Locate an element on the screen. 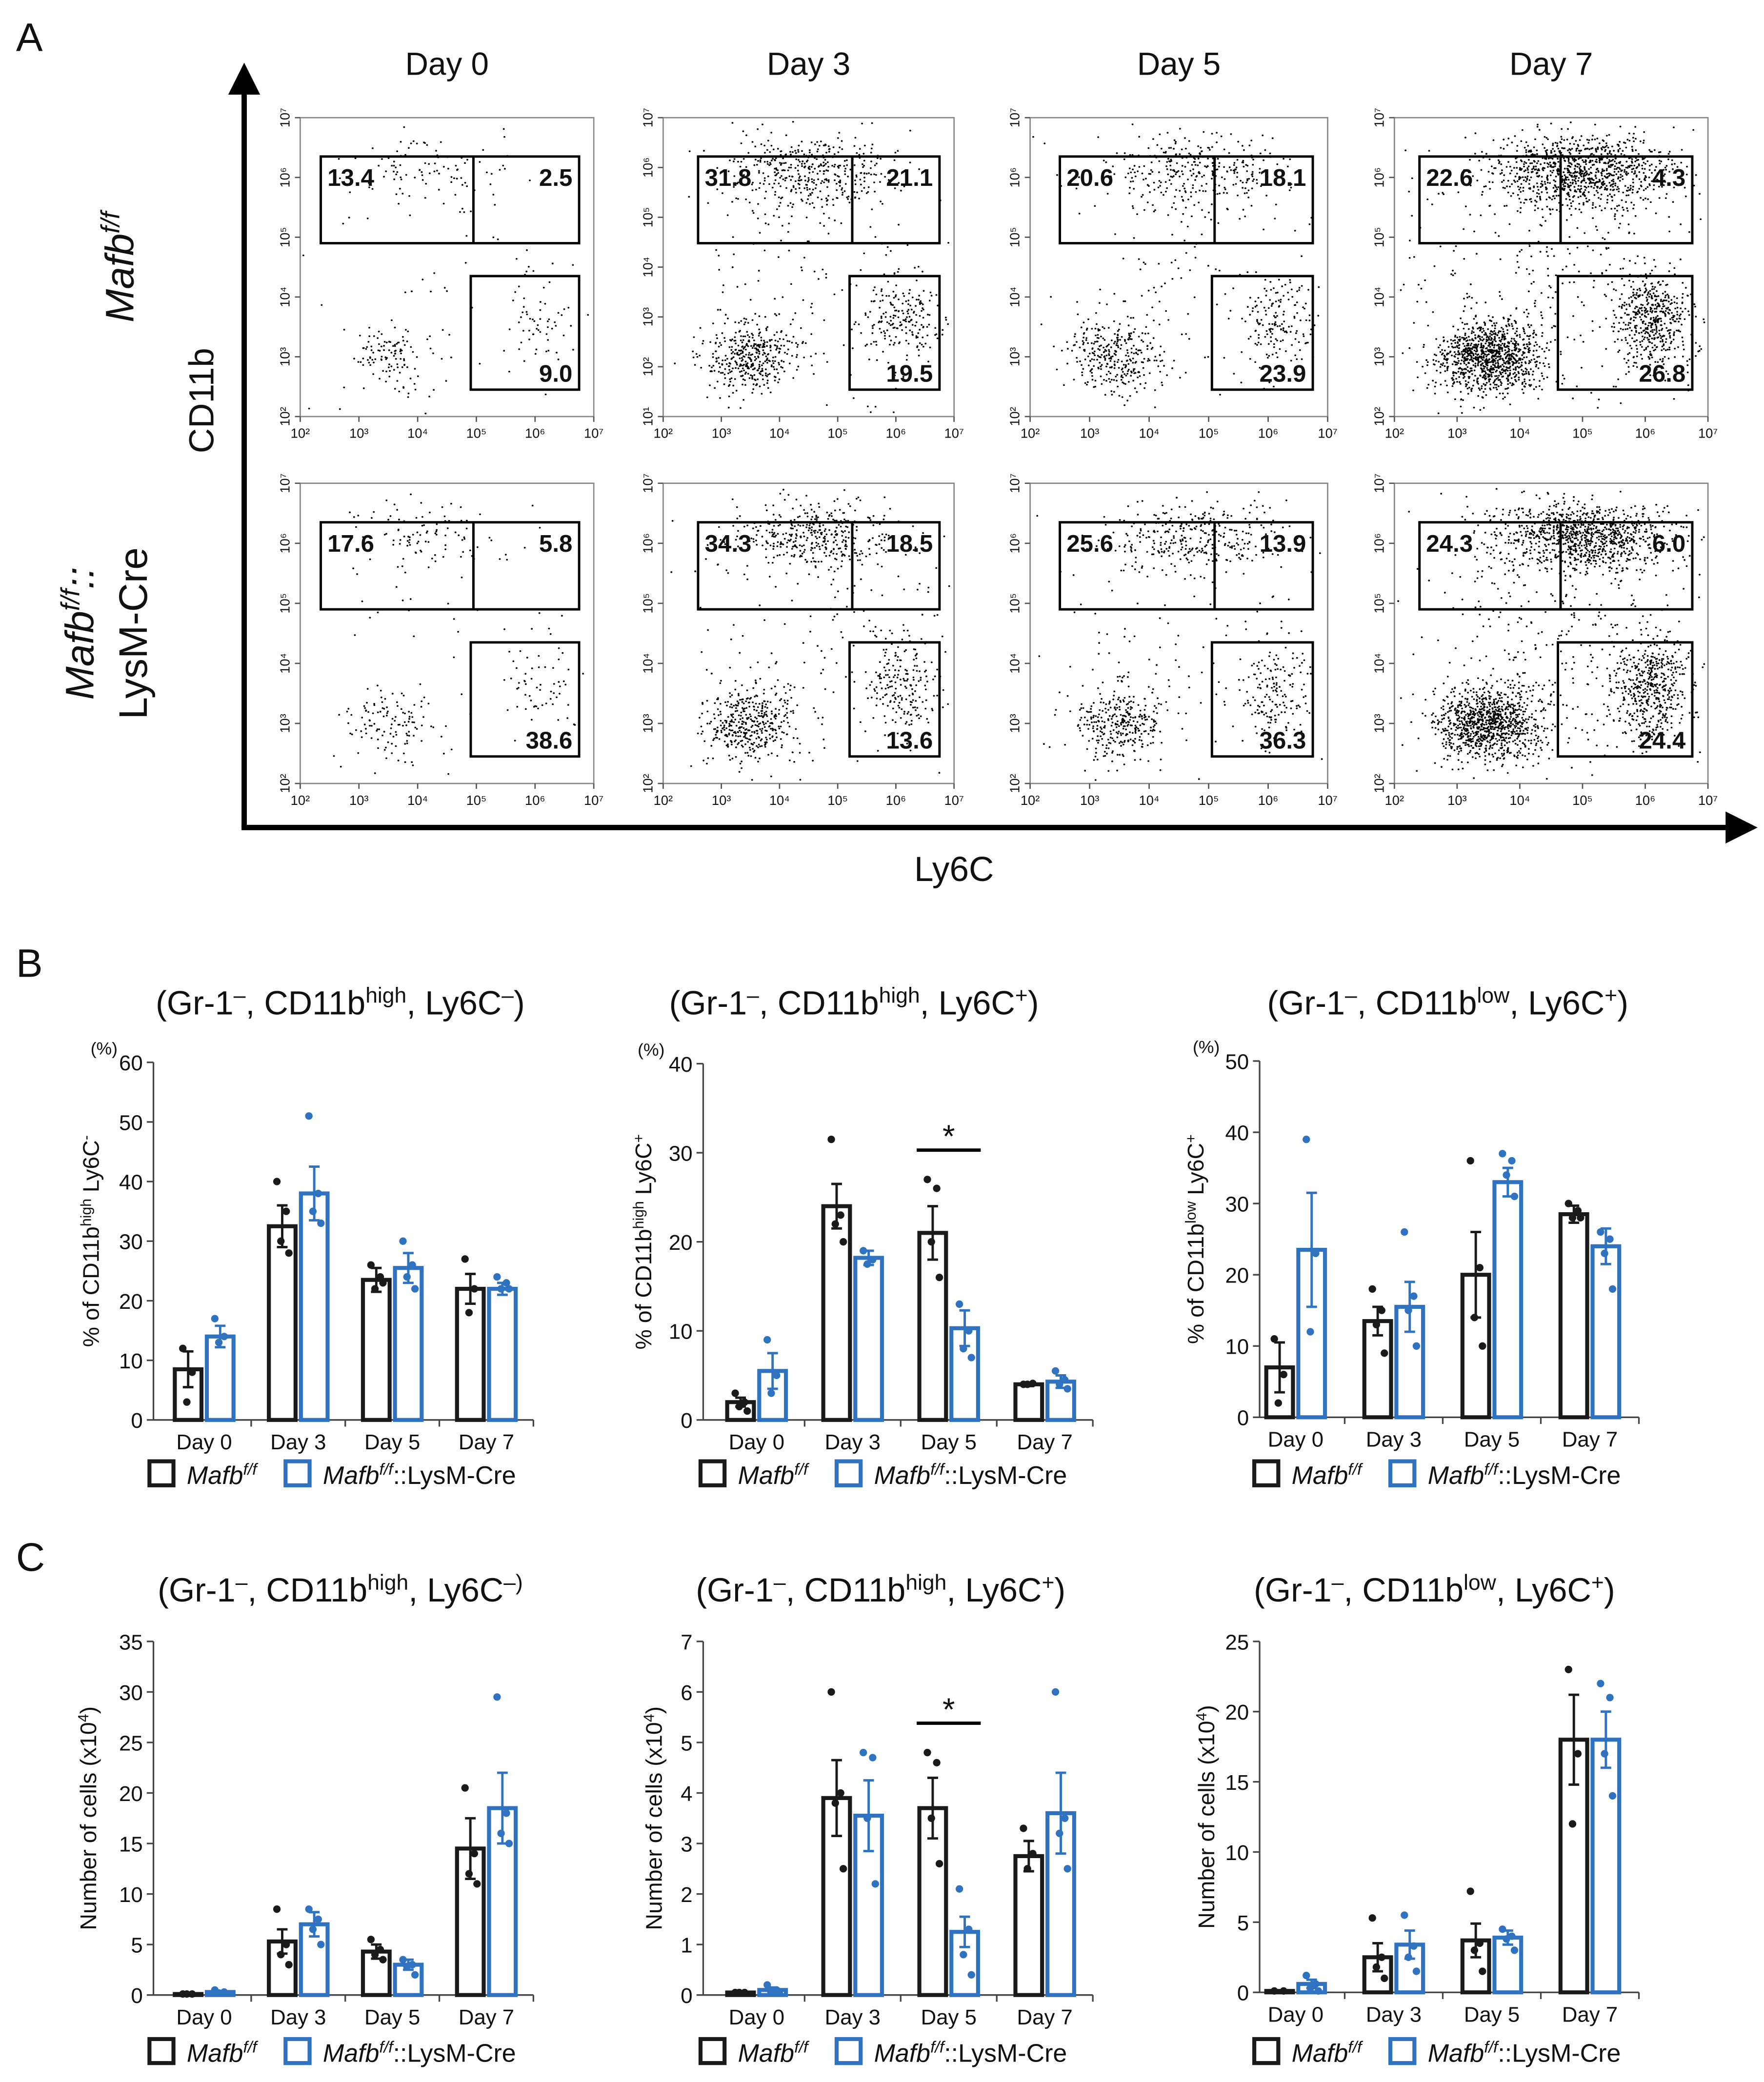 The height and width of the screenshot is (2082, 1764). y-tick-label: 40 is located at coordinates (1237, 1133).